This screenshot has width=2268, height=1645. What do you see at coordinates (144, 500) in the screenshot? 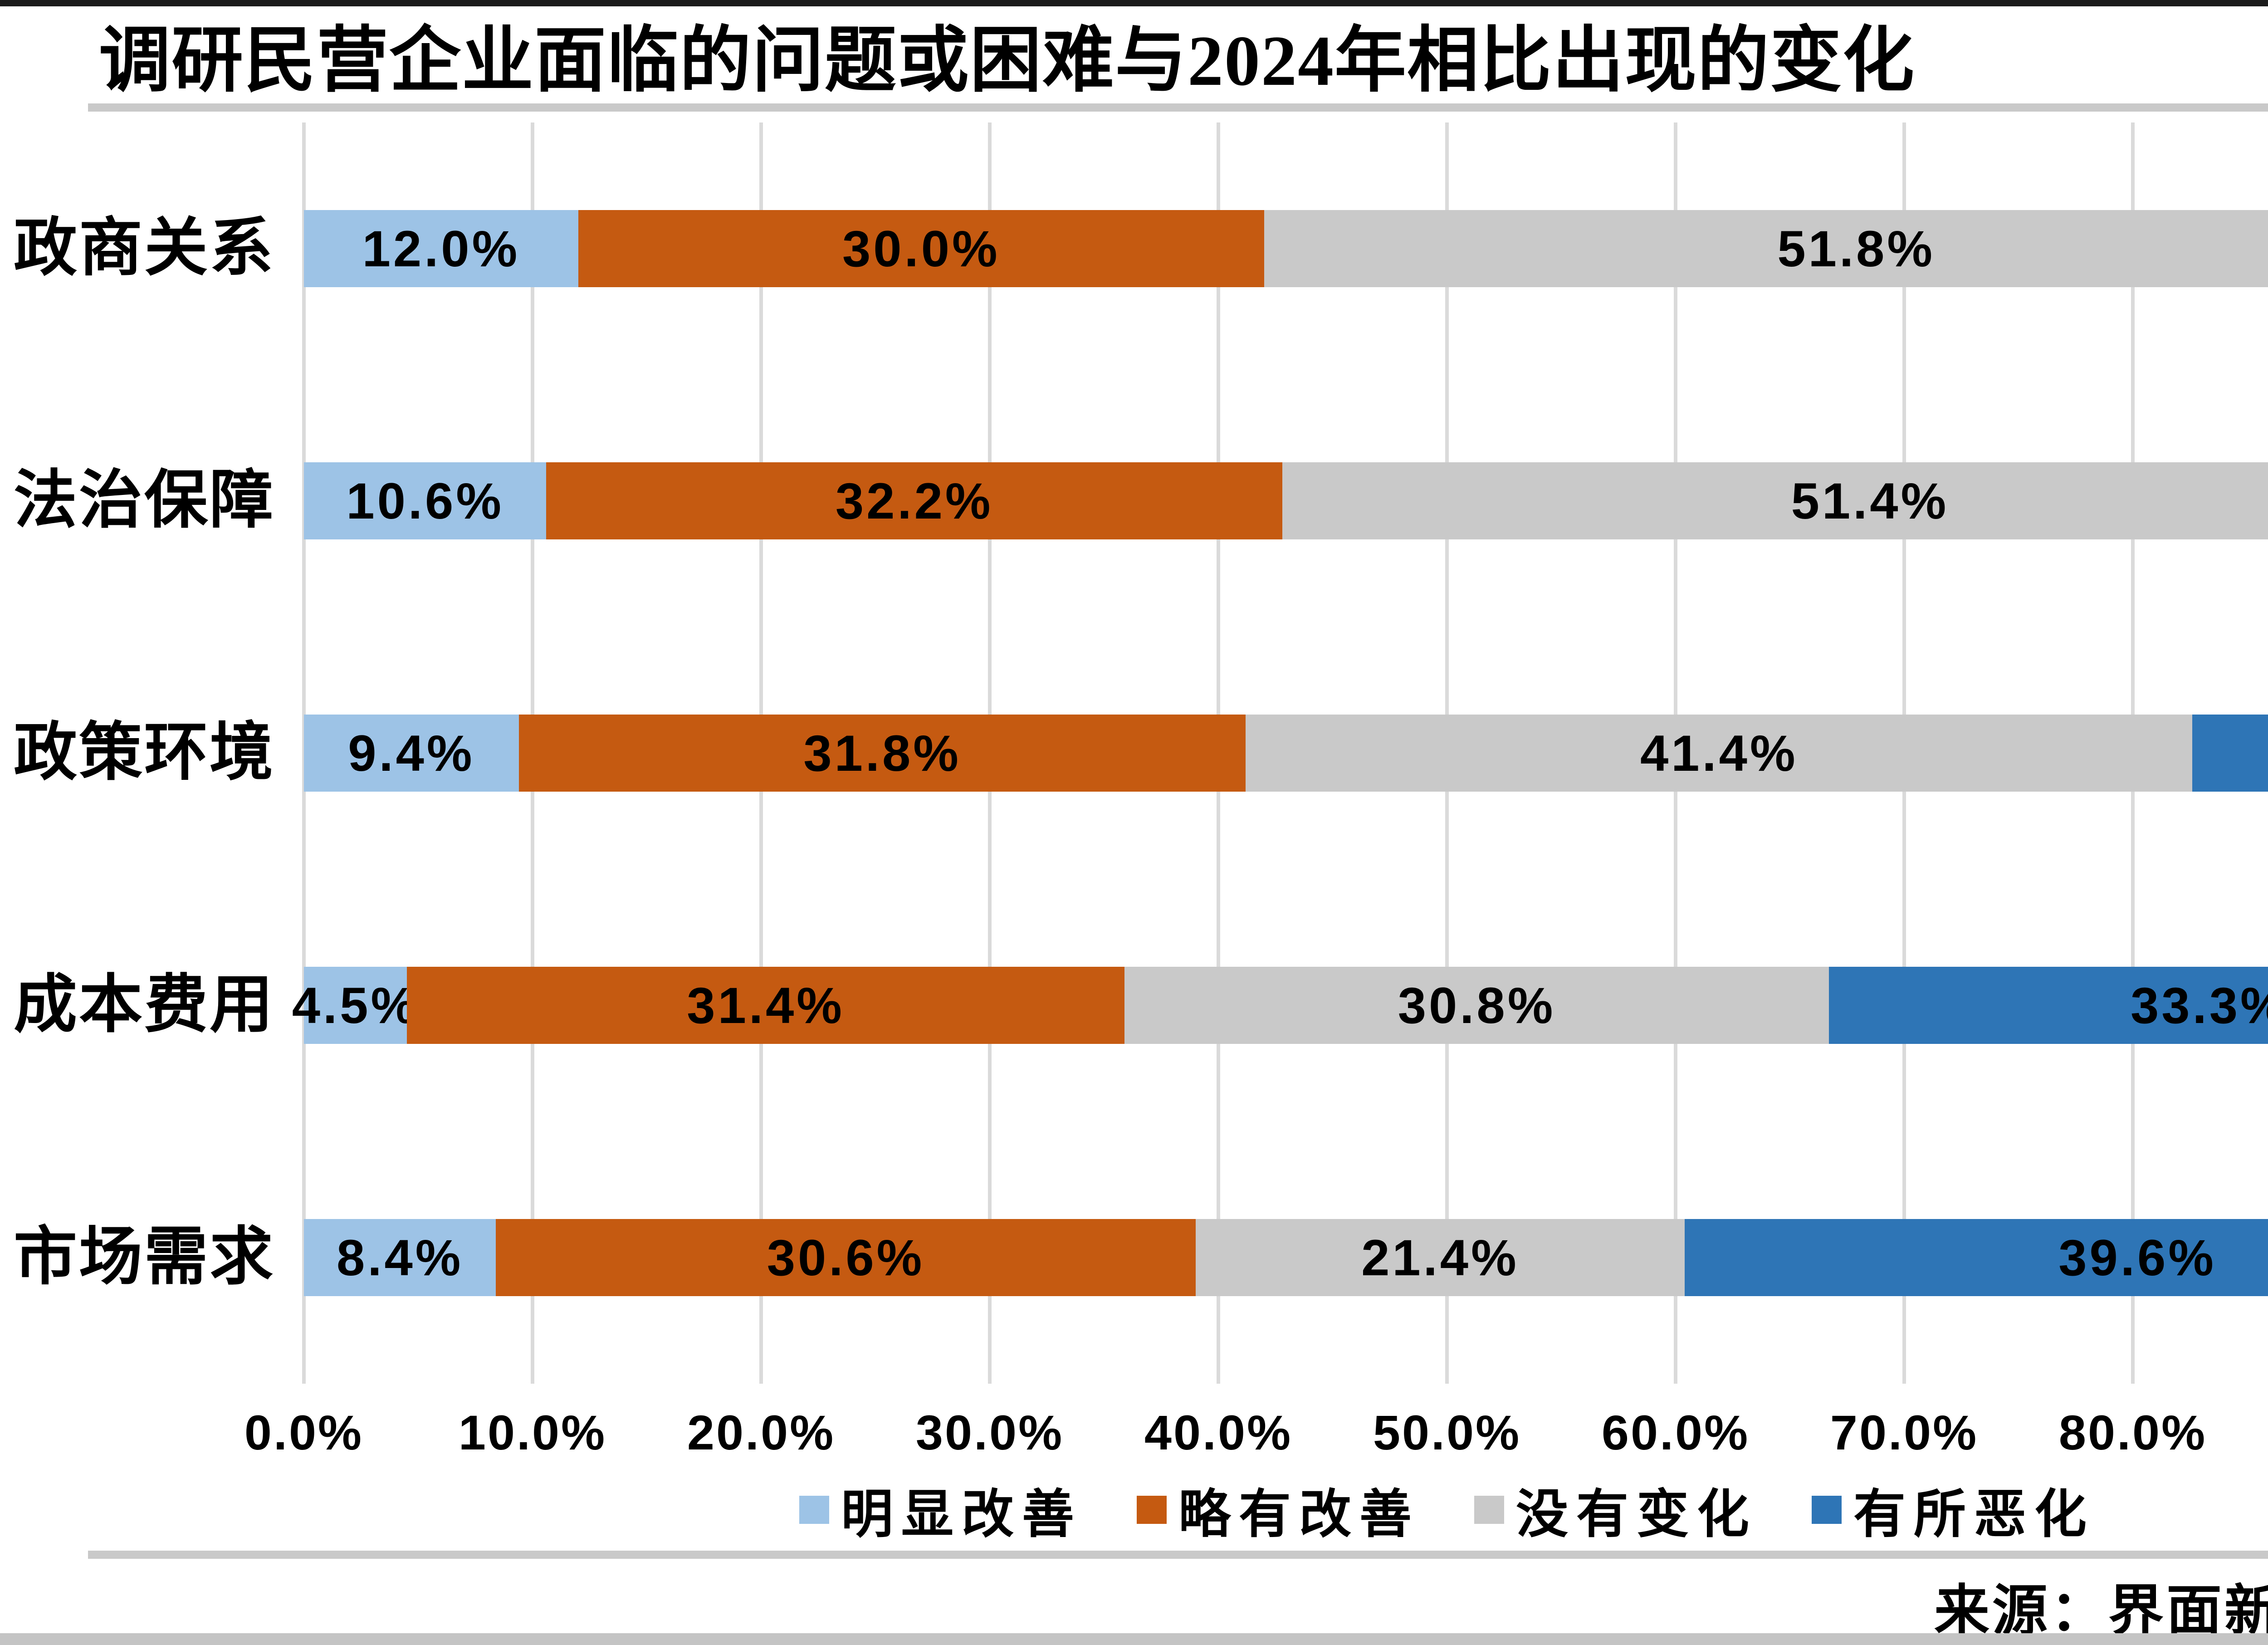
I see `category-label: 法治保障` at bounding box center [144, 500].